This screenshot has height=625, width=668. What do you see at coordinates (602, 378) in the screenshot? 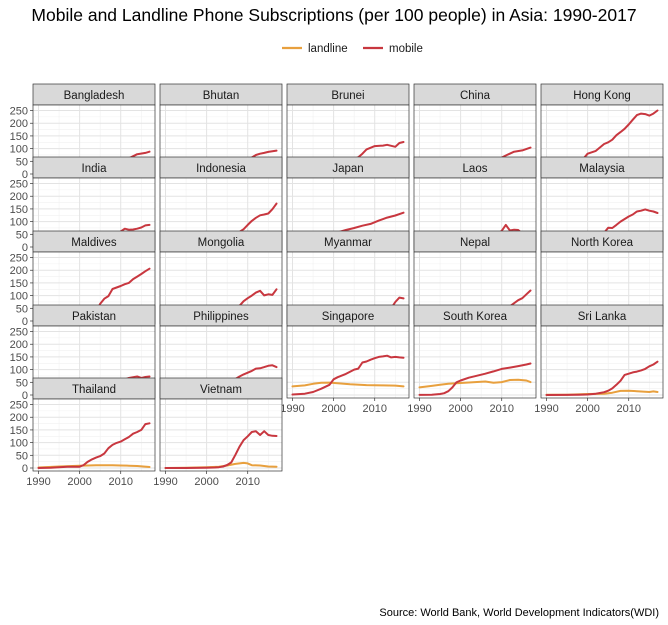
I see `mobile-line-sri-lanka` at bounding box center [602, 378].